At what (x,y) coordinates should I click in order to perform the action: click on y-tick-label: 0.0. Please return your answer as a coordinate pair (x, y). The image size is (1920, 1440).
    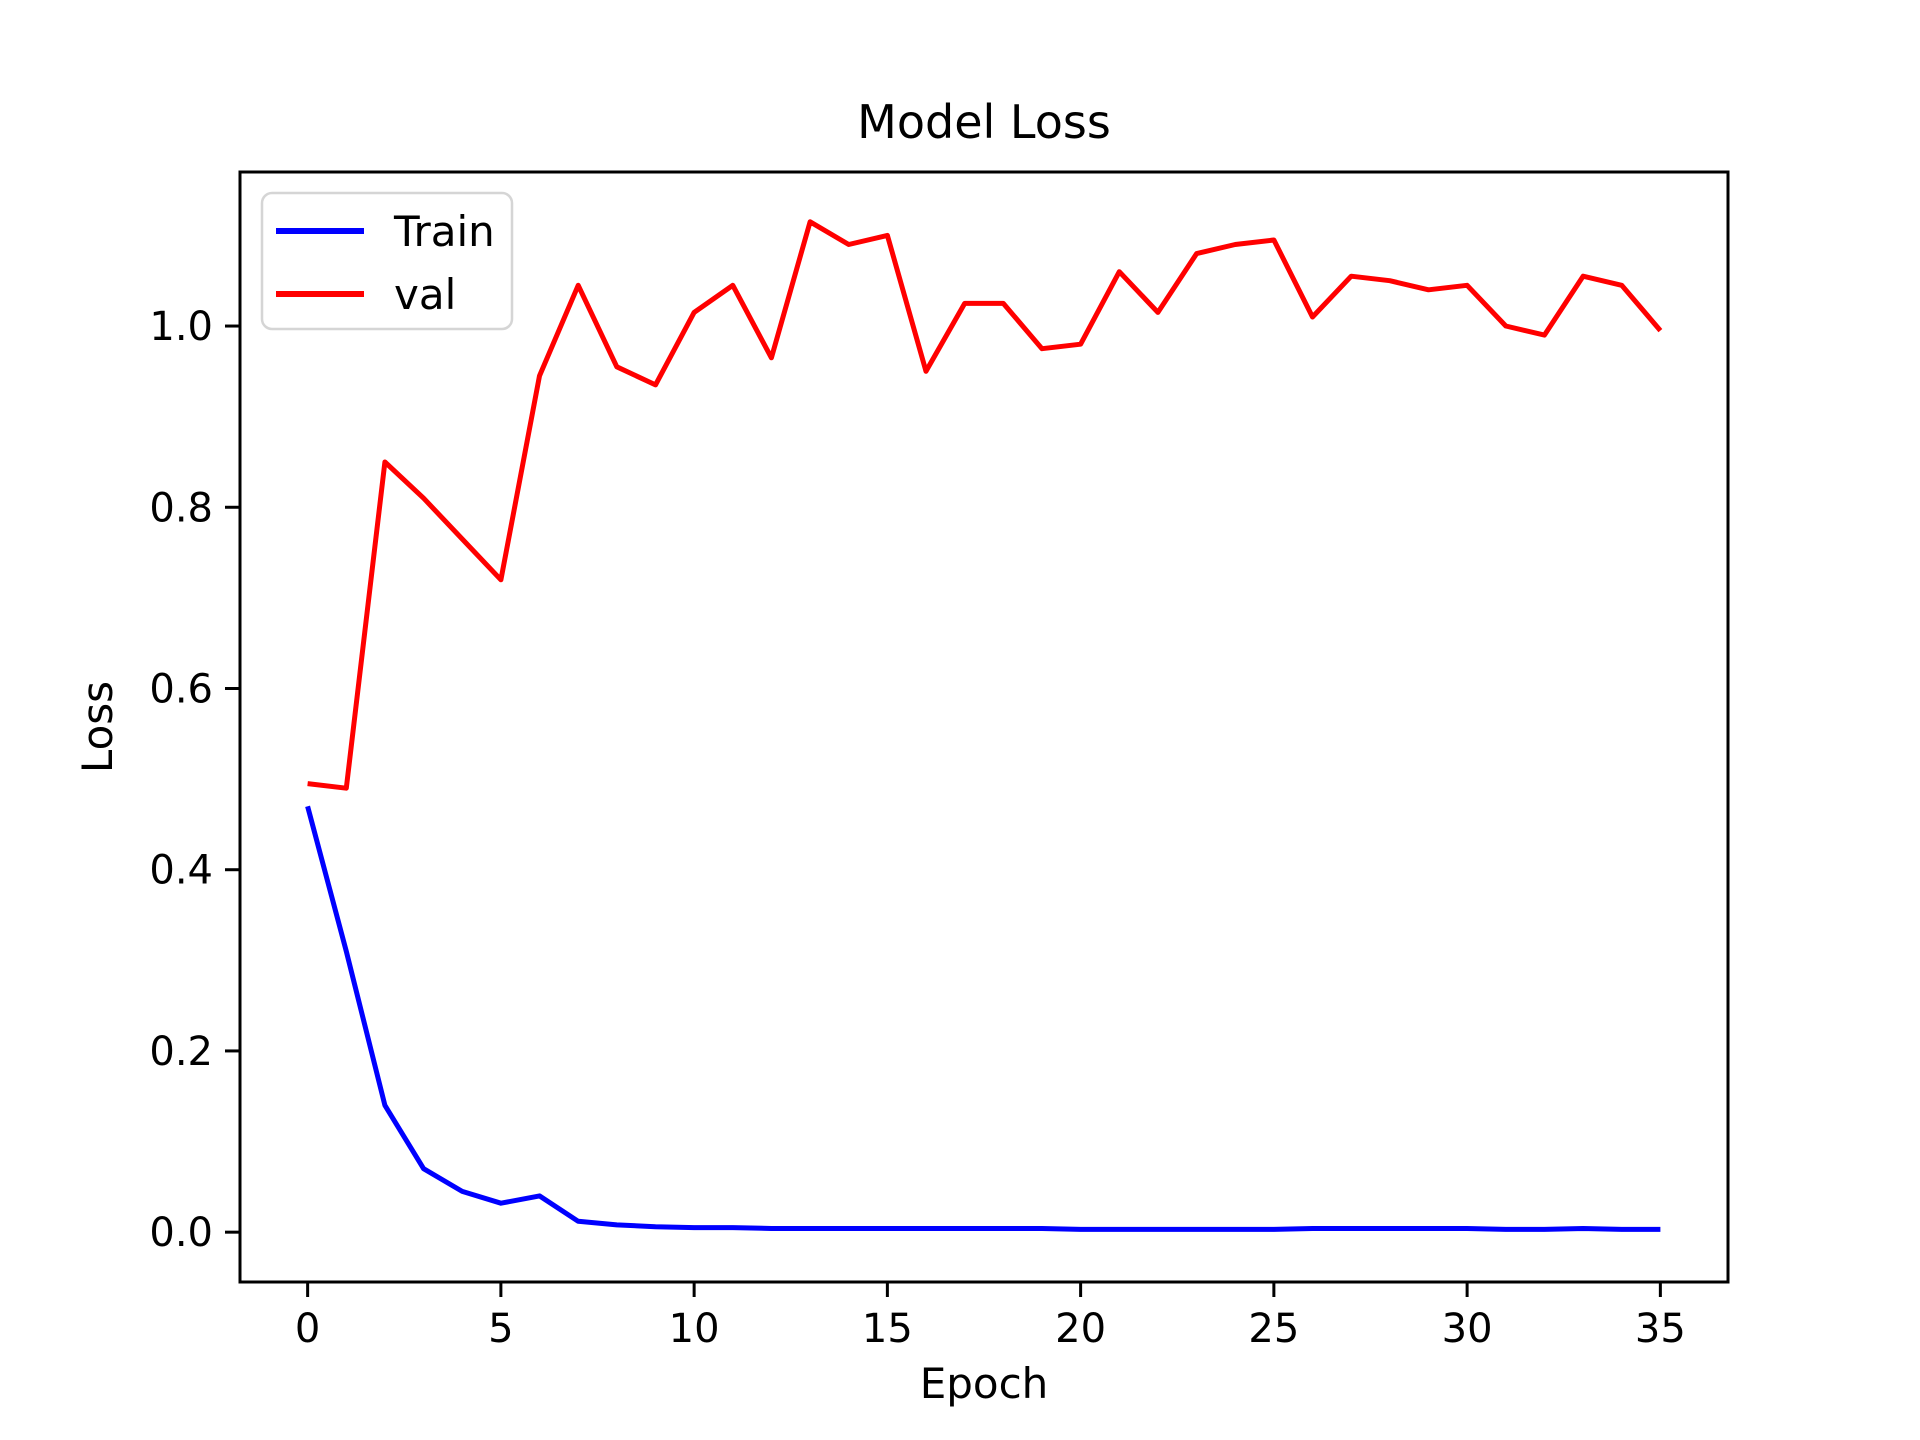
    Looking at the image, I should click on (181, 1233).